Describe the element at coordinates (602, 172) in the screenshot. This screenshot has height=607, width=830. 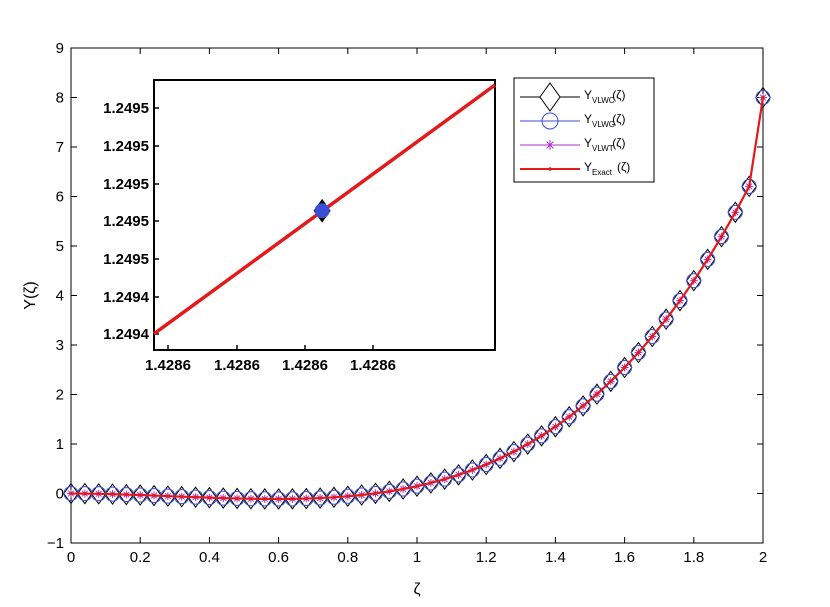
I see `legend-label-sub: Exact` at that location.